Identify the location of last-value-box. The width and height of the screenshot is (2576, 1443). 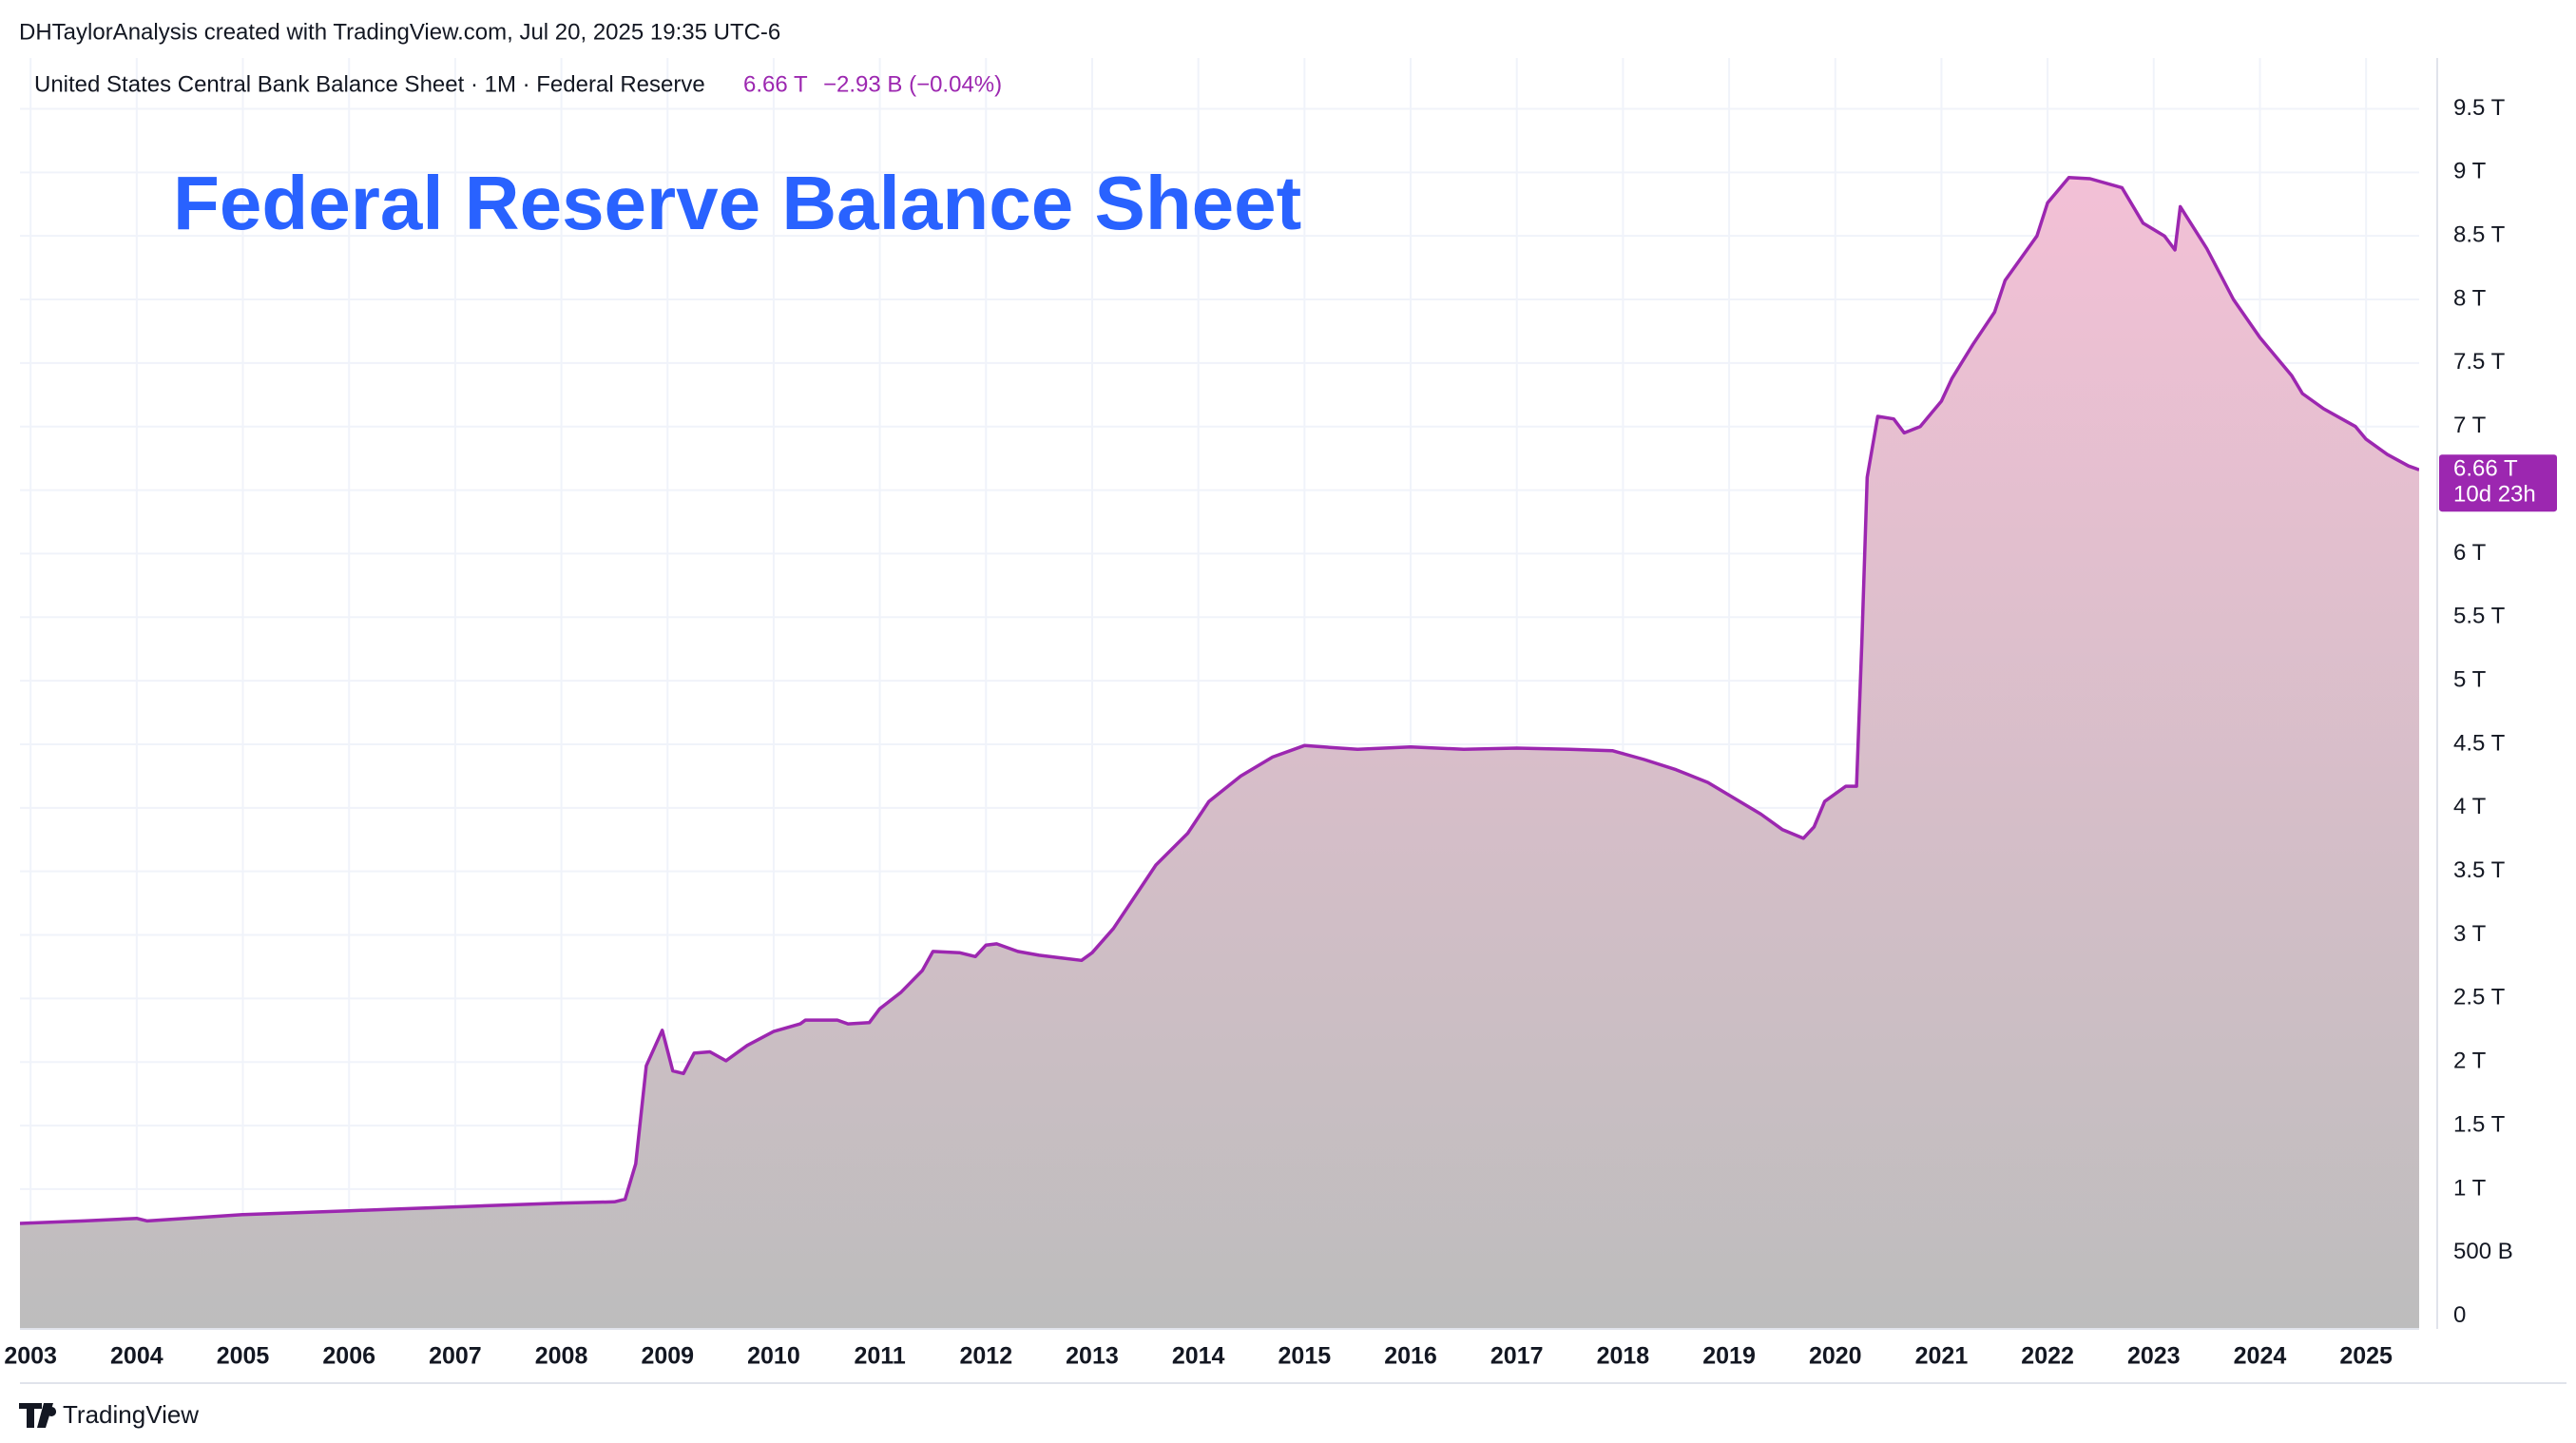
(2498, 483).